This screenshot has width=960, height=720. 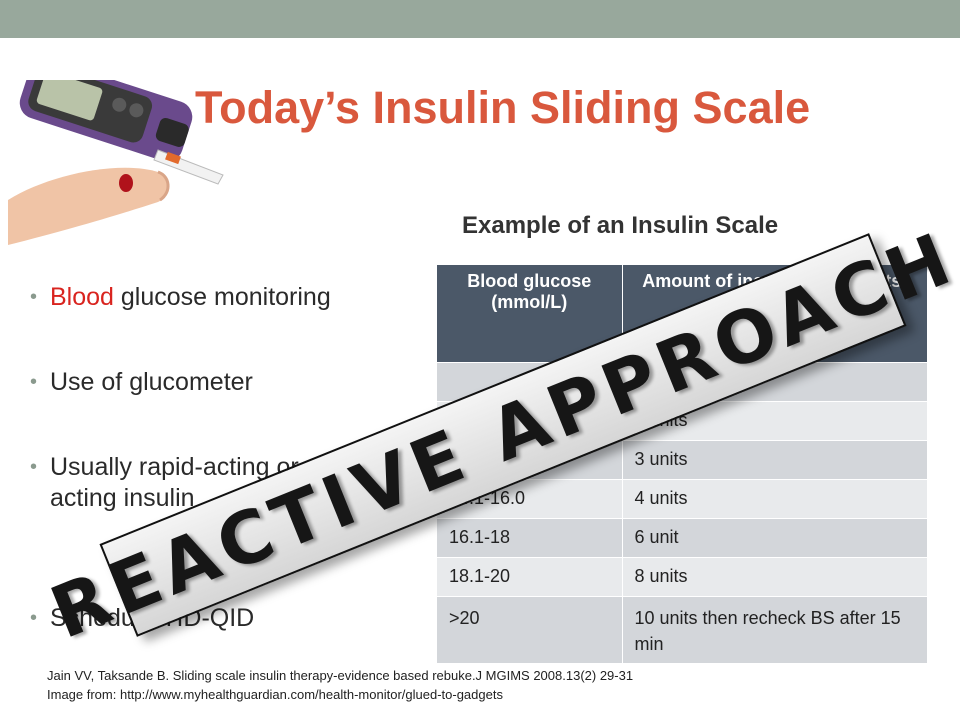 I want to click on insulin-cell: 4 units, so click(x=775, y=498).